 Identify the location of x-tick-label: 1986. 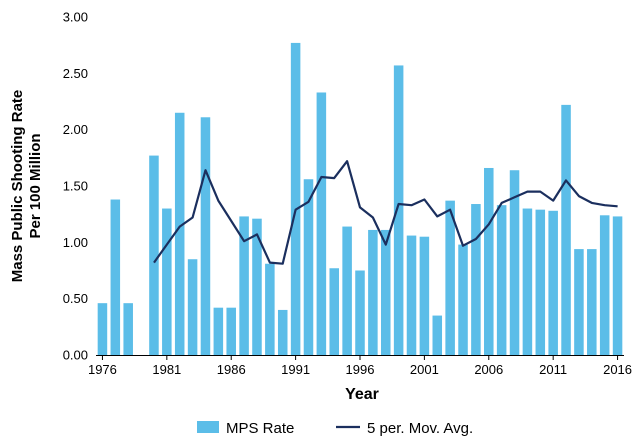
(231, 369).